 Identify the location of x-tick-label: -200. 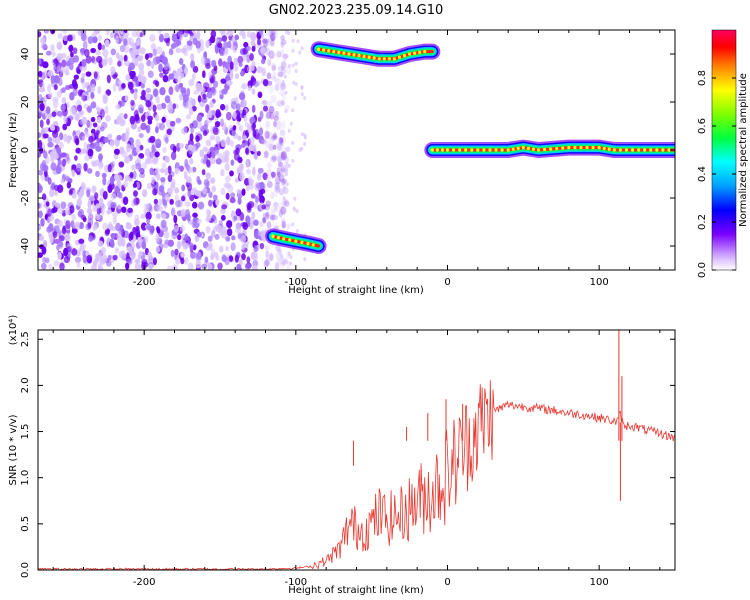
(144, 582).